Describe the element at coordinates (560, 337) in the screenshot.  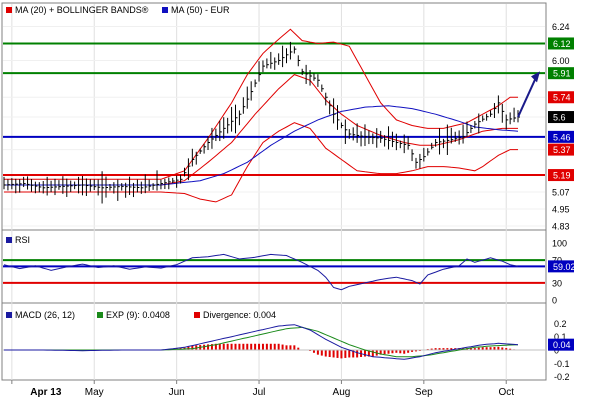
I see `macd-tick-label: 0.1` at that location.